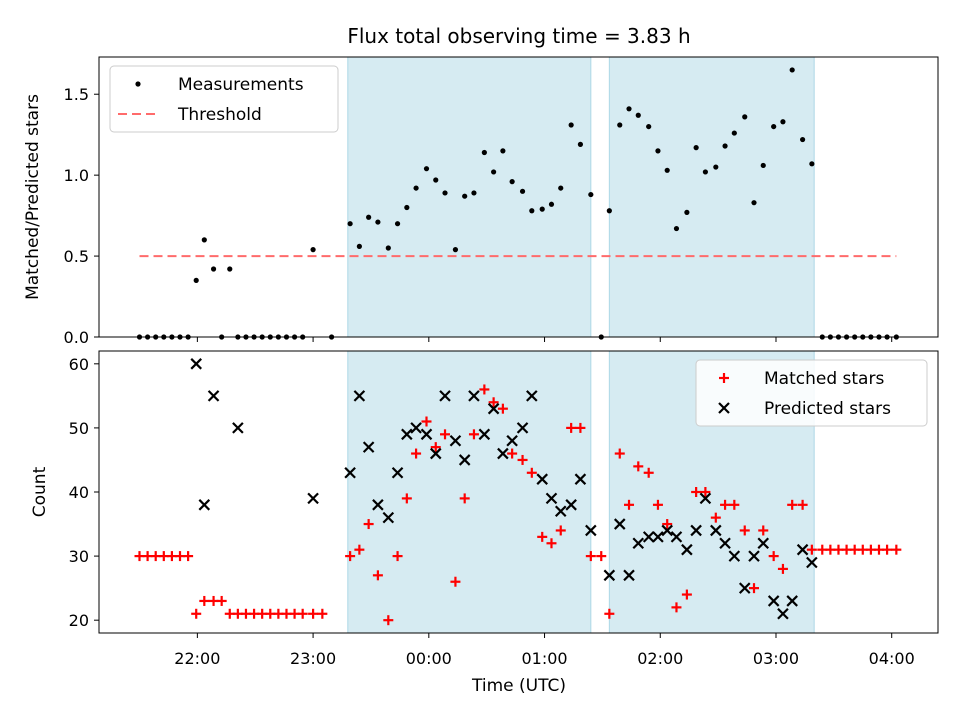  Describe the element at coordinates (76, 94) in the screenshot. I see `top-y-tick-label-3: 1.5` at that location.